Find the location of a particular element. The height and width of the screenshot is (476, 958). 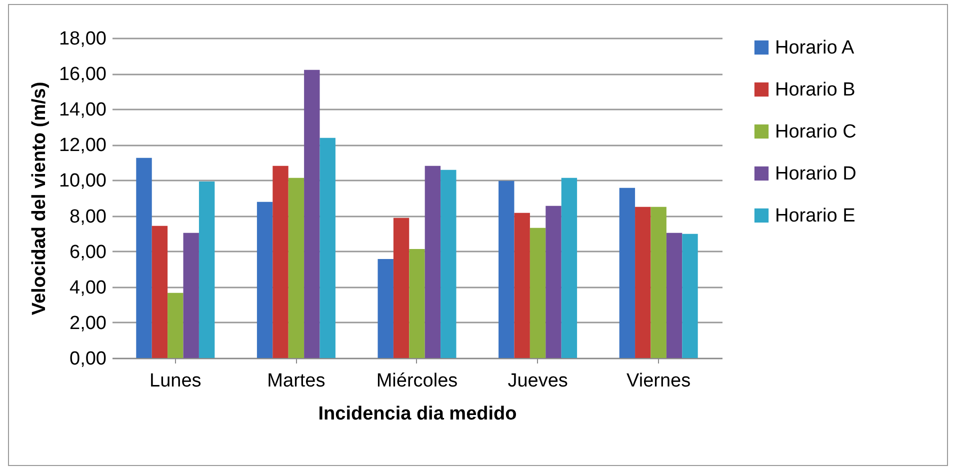

y-tick-label: 14,00 is located at coordinates (82, 110).